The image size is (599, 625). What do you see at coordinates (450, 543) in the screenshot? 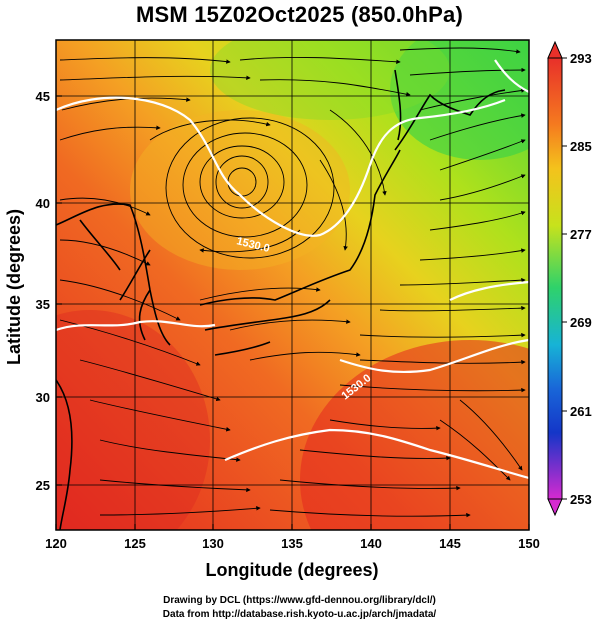
I see `x-tick-label: 145` at bounding box center [450, 543].